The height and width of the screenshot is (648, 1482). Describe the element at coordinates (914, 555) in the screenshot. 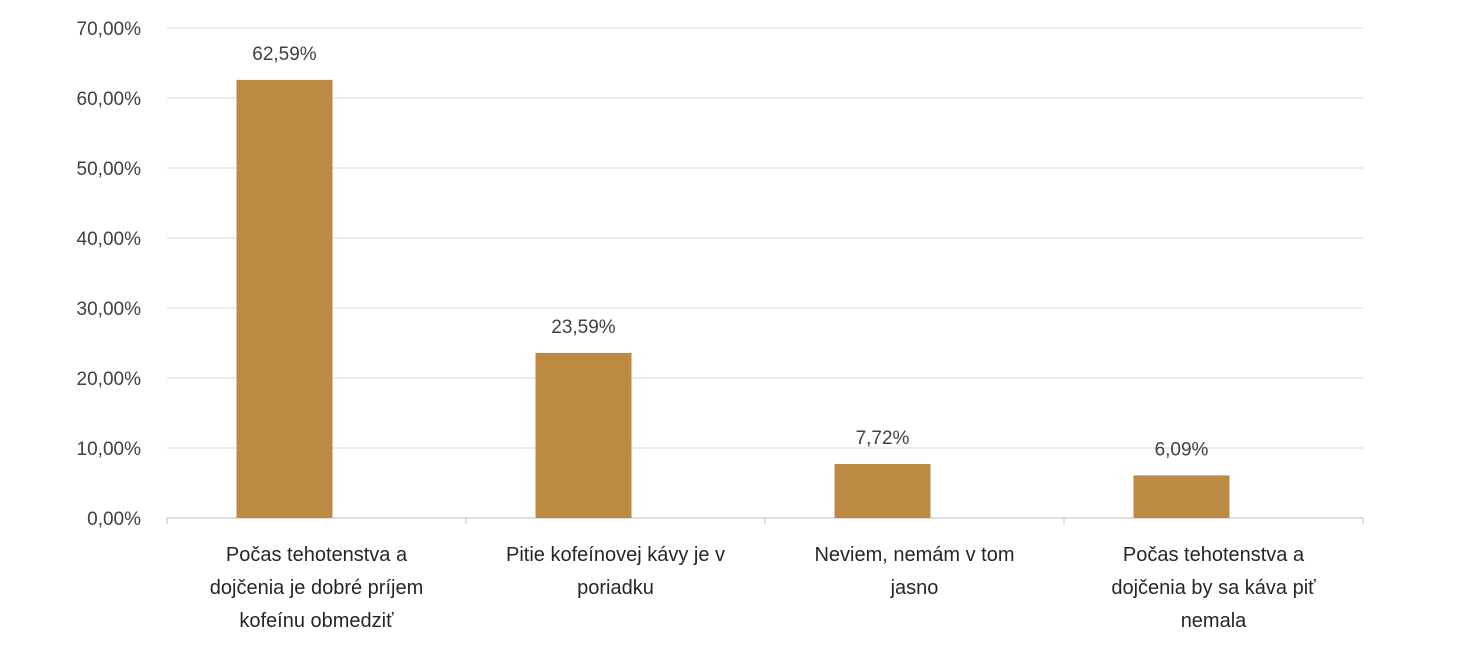

I see `category-label: Neviem, nemám v tom` at that location.